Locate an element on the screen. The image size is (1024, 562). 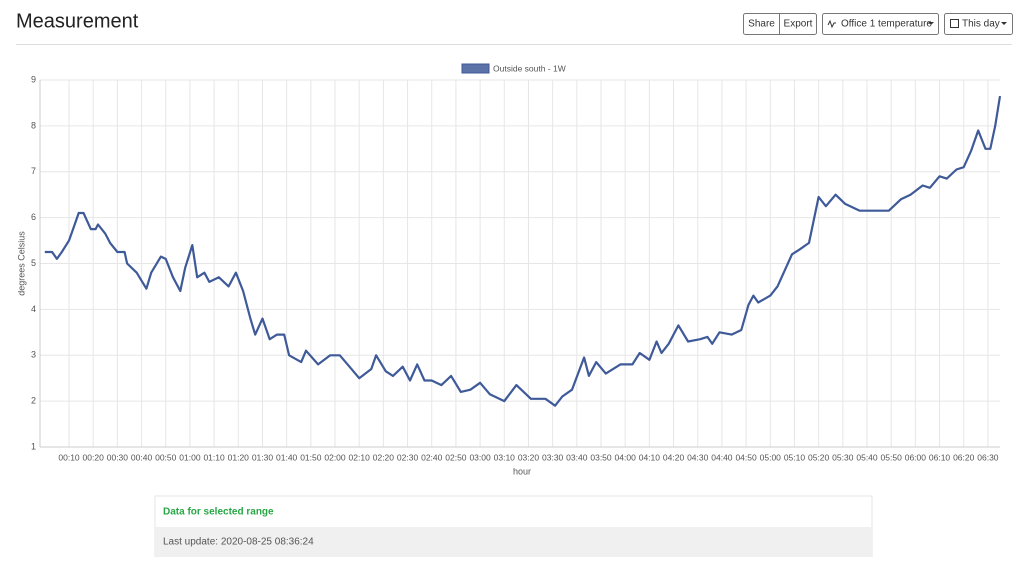
x-tick-label: 02:20 is located at coordinates (384, 457).